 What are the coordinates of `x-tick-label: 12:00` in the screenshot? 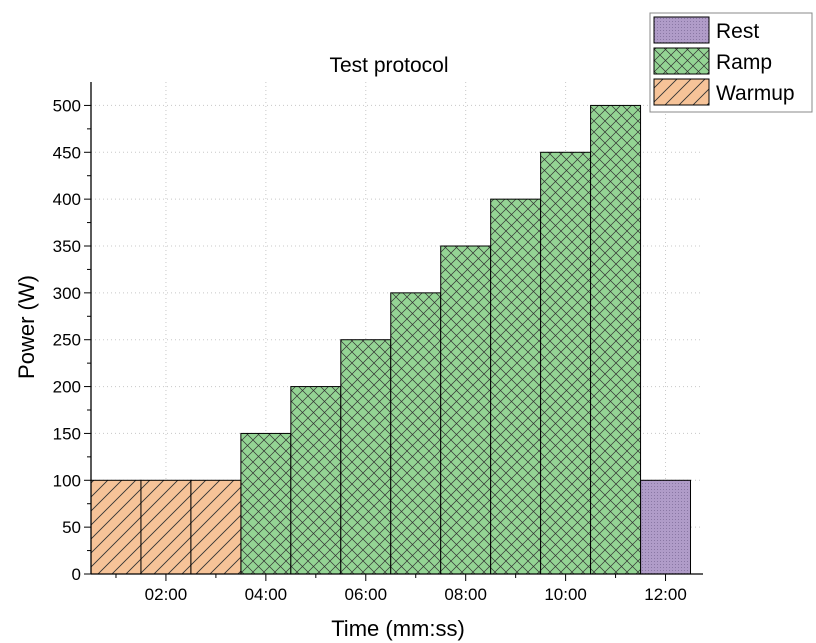 It's located at (665, 594).